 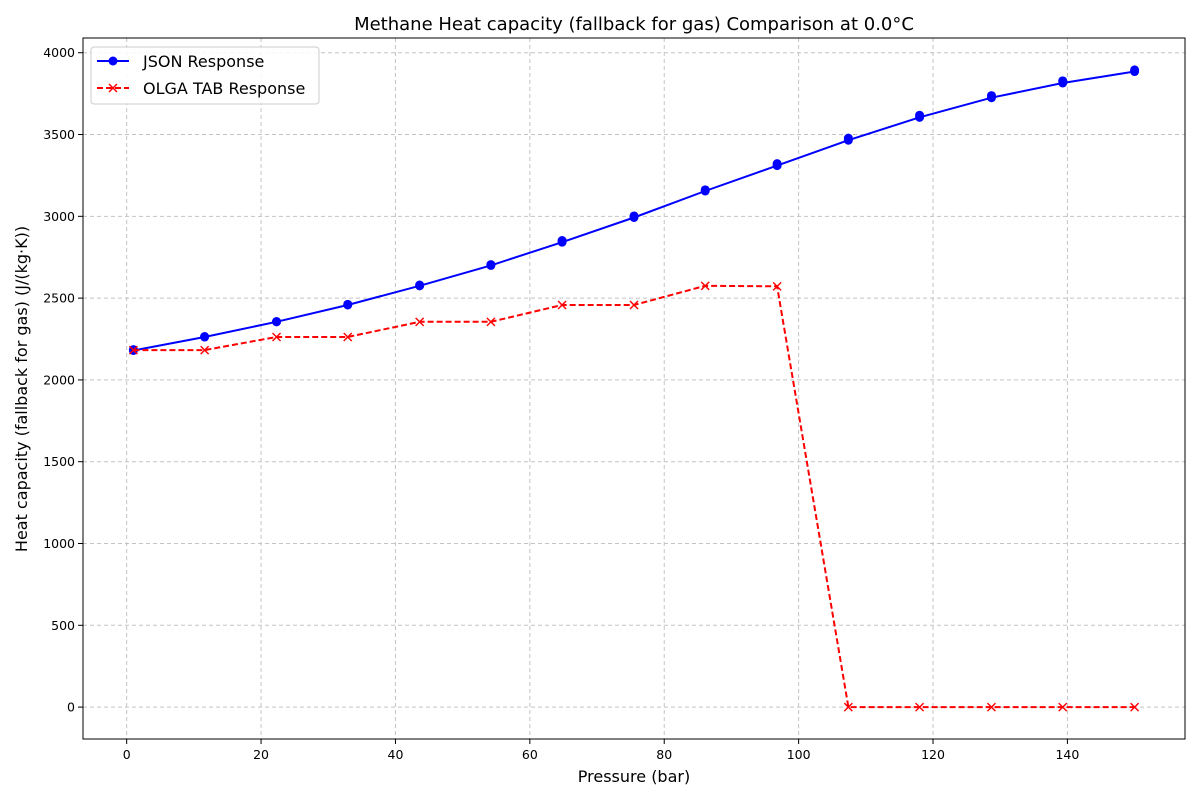 I want to click on y-tick-label: 3000, so click(x=59, y=216).